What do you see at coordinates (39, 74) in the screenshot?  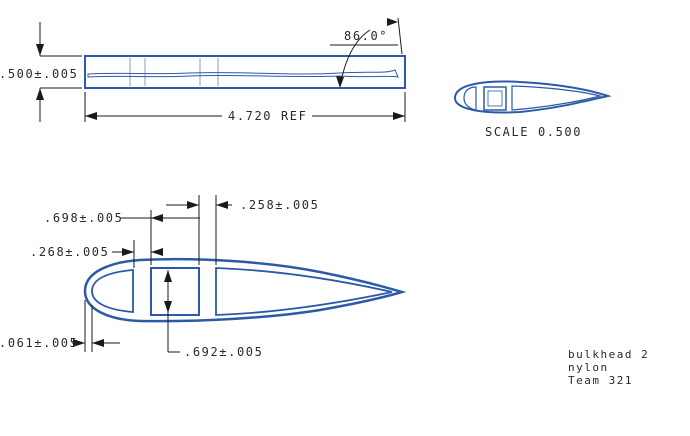 I see `thickness-dimension: .500±.005` at bounding box center [39, 74].